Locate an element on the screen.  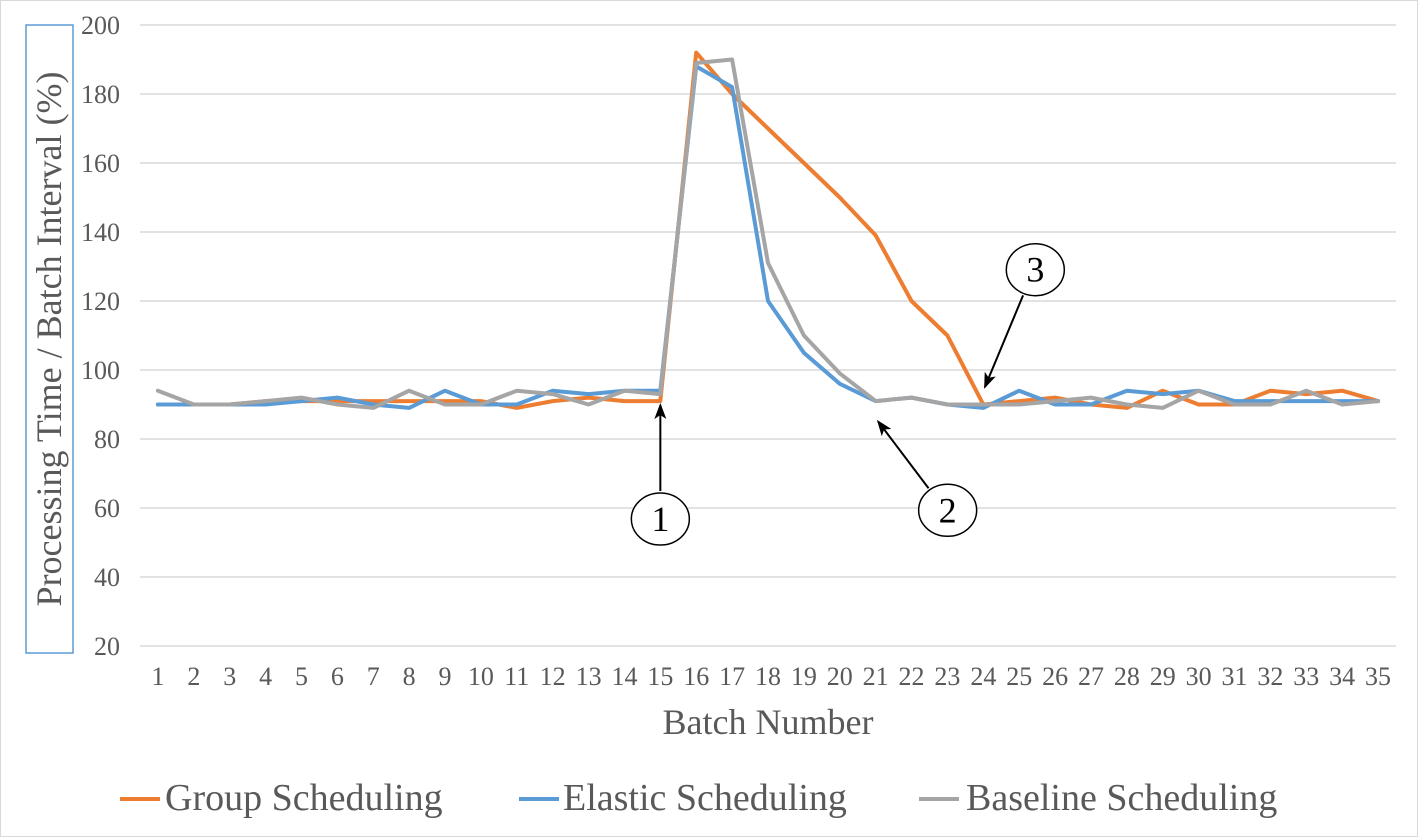
legend-item-elastic-scheduling: Elastic Scheduling is located at coordinates (683, 798).